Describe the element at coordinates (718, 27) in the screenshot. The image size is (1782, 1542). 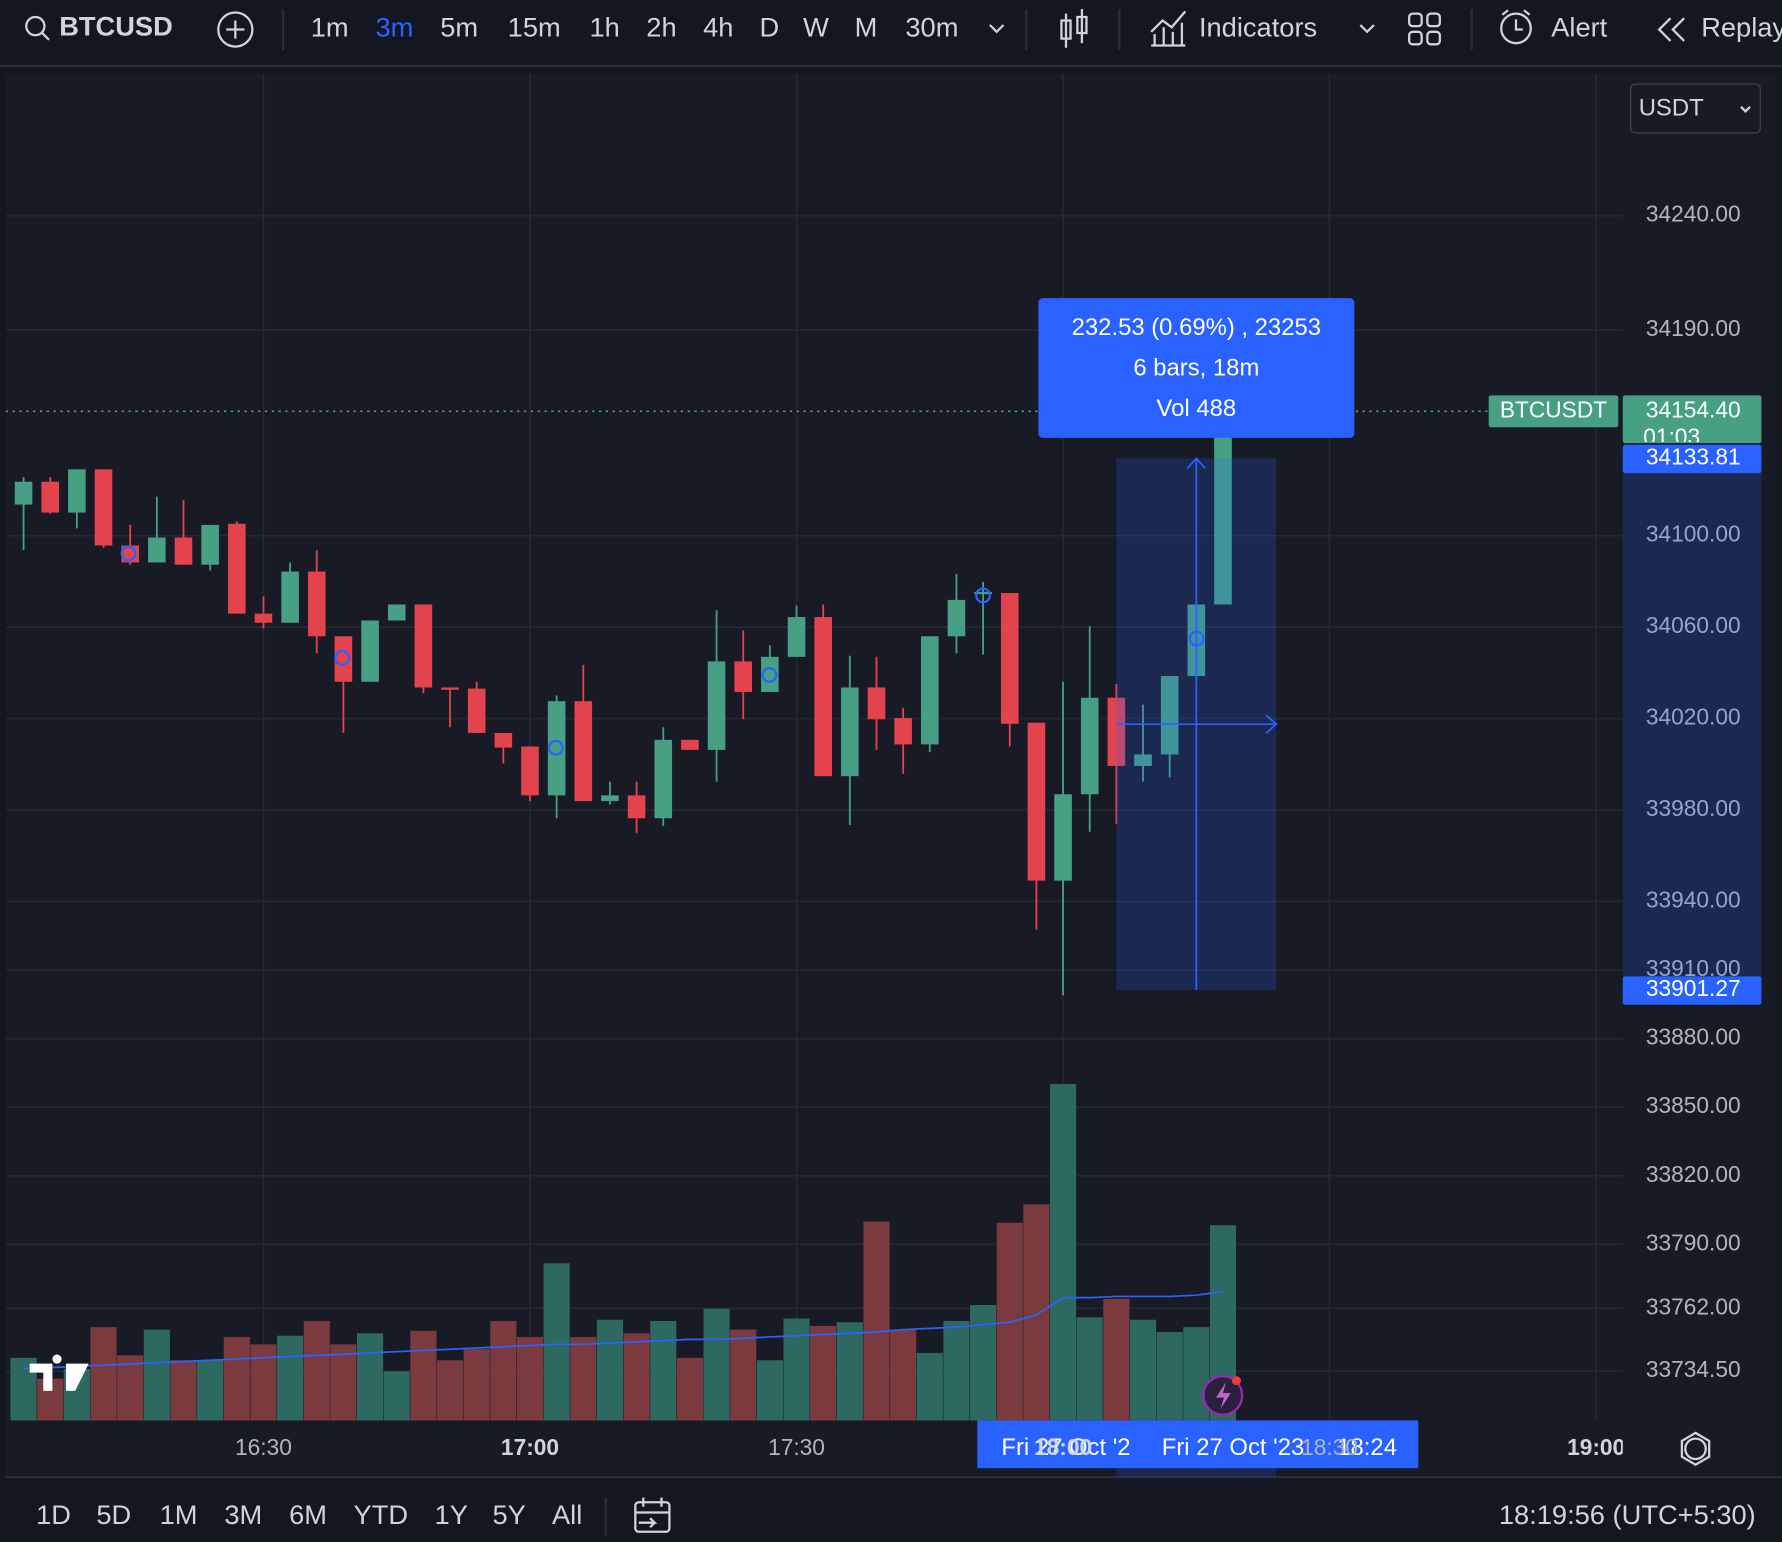
I see `interval-button: 4h` at that location.